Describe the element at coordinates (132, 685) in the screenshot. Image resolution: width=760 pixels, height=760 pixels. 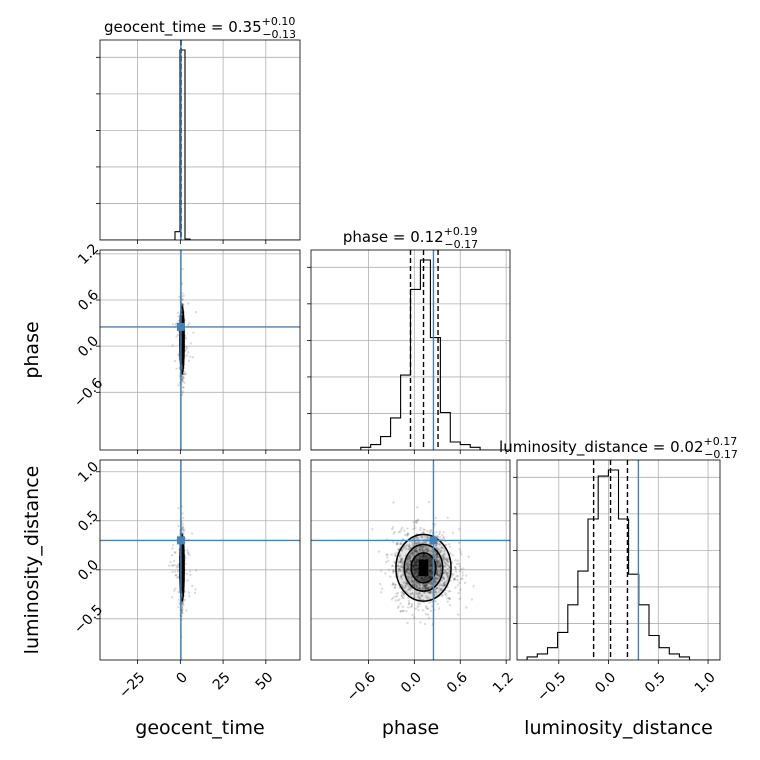
I see `x-tick-label: −25` at that location.